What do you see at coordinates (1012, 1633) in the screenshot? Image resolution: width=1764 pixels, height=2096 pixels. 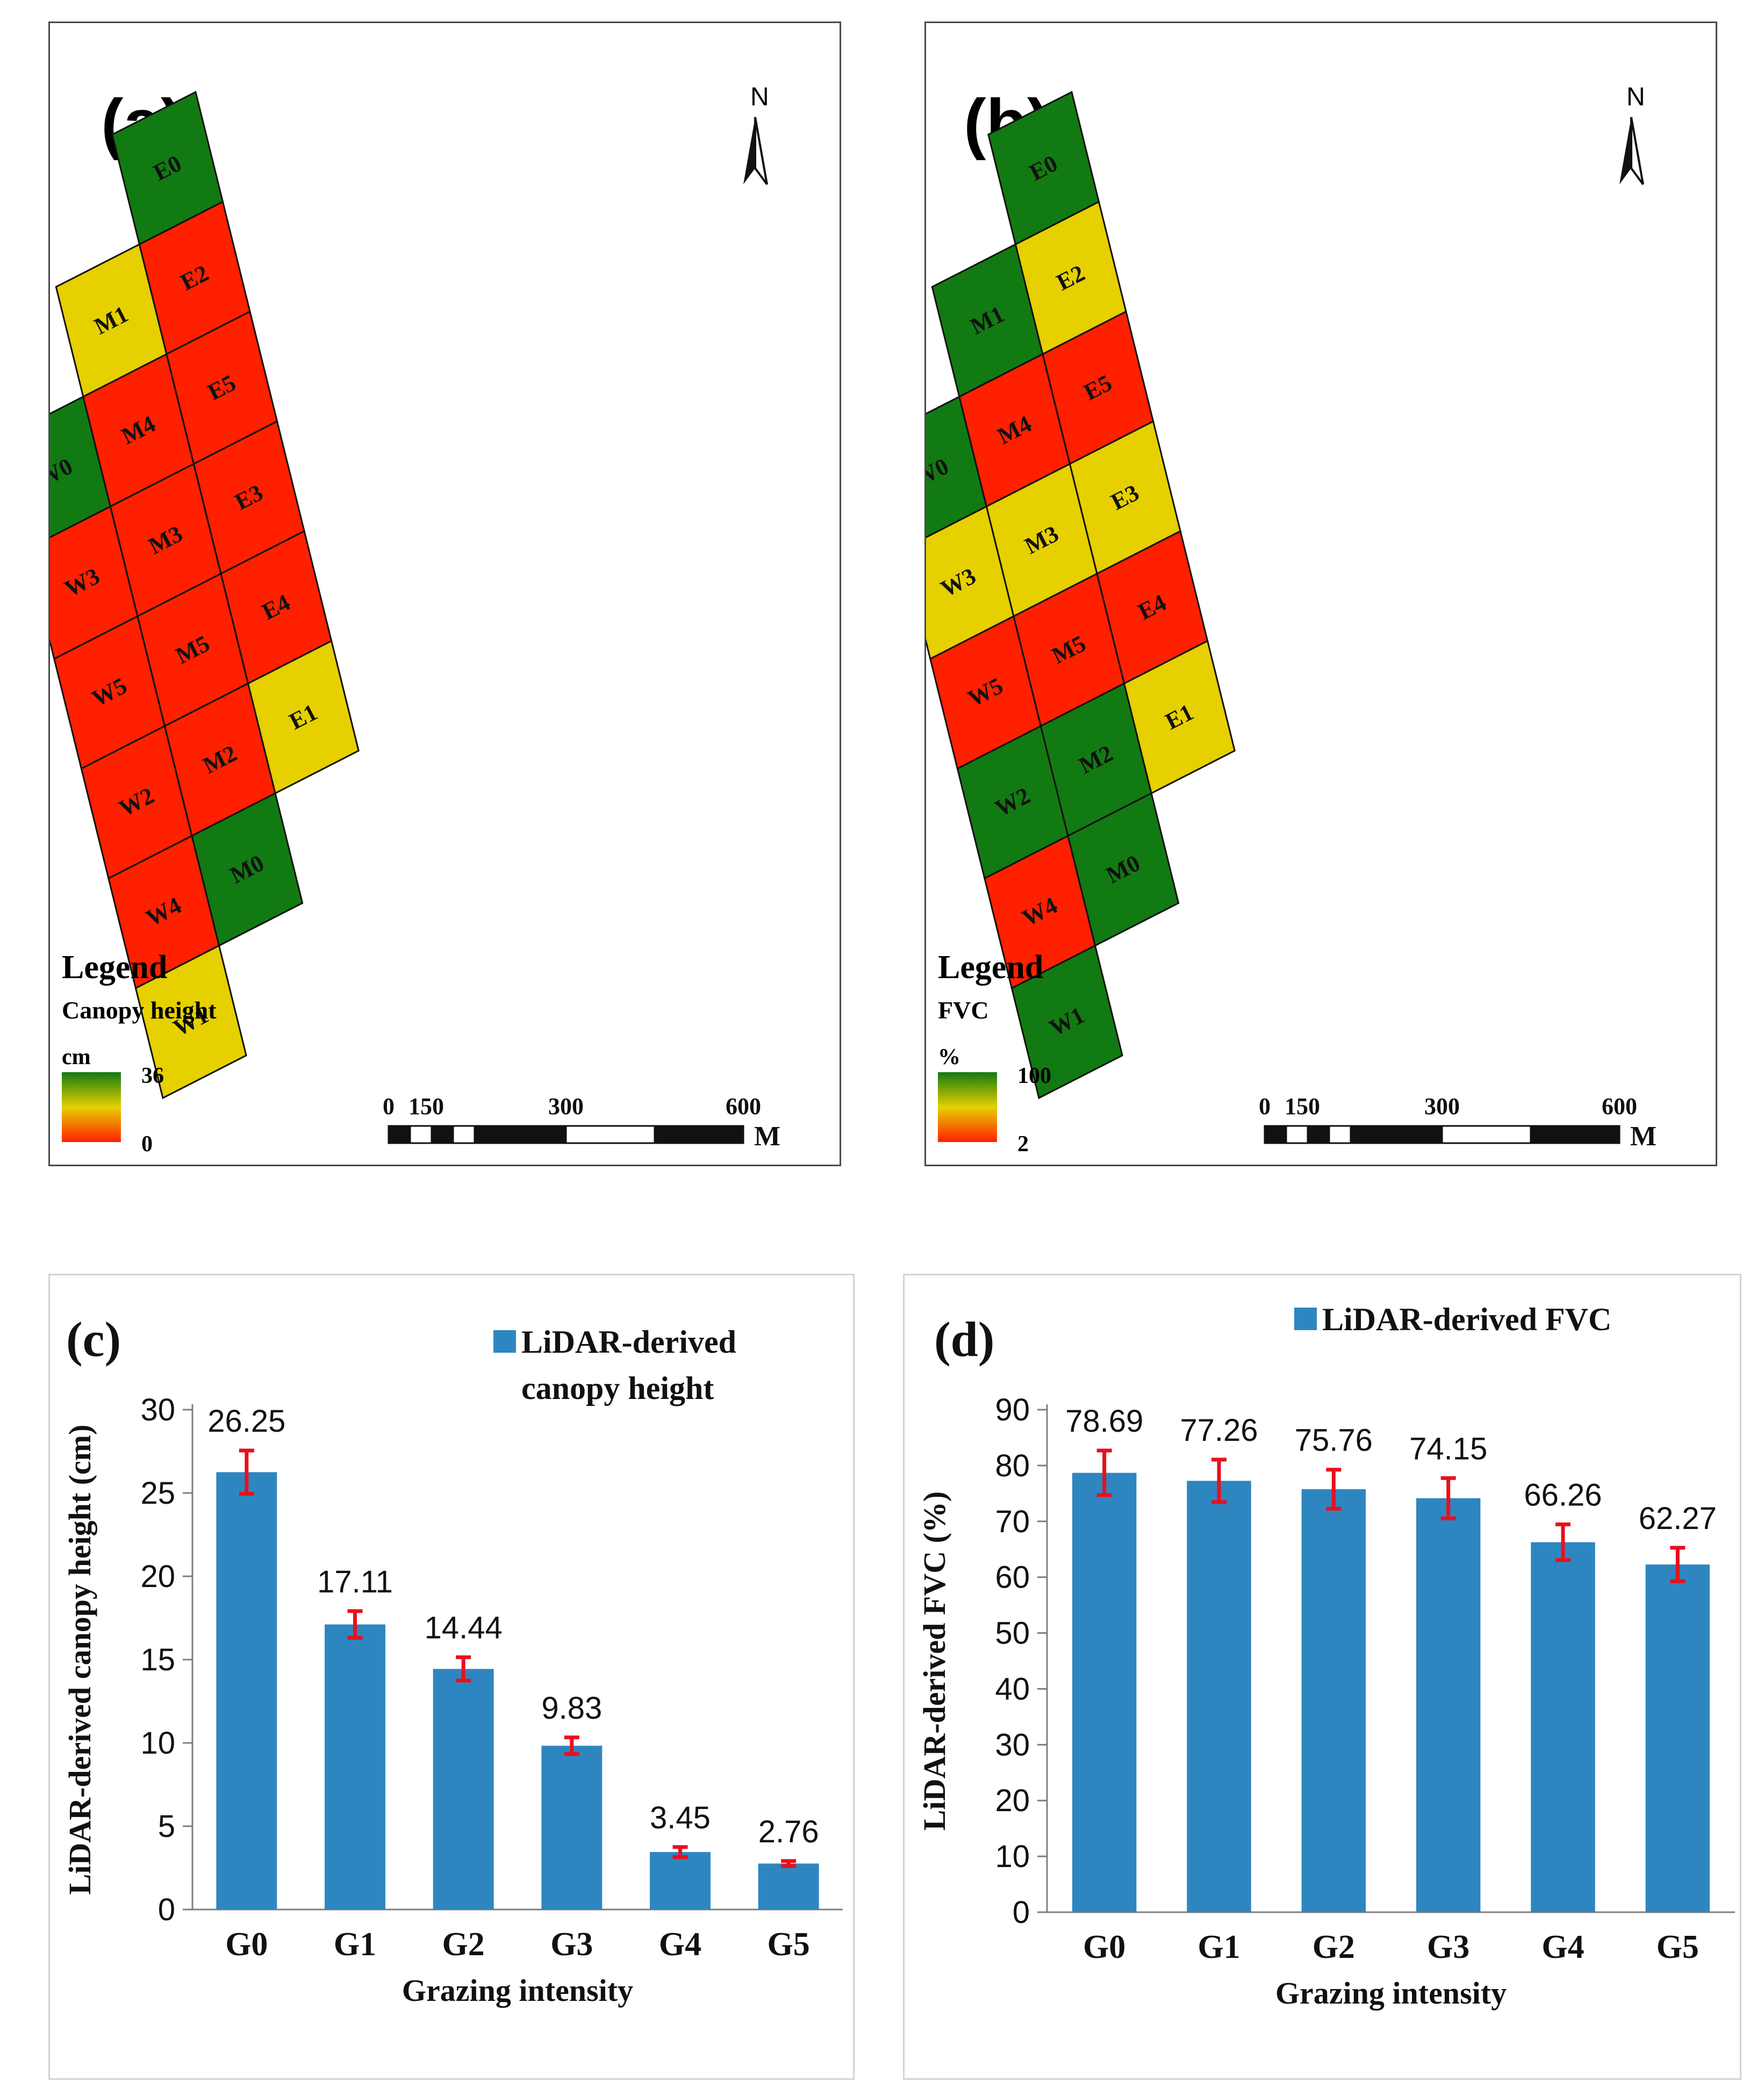 I see `y-tick-label: 50` at bounding box center [1012, 1633].